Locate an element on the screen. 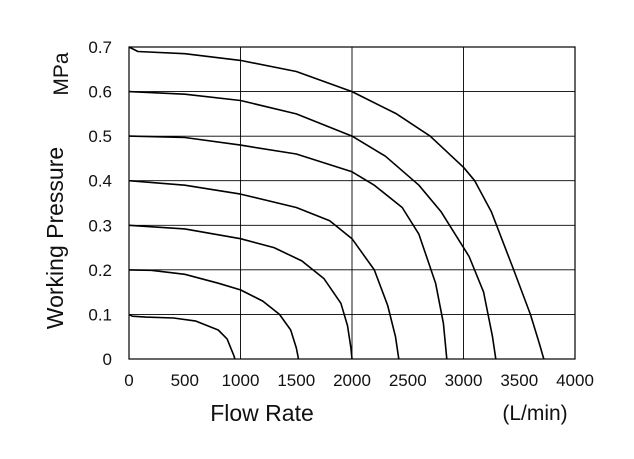 This screenshot has height=459, width=634. x-tick-label: 0 is located at coordinates (128, 380).